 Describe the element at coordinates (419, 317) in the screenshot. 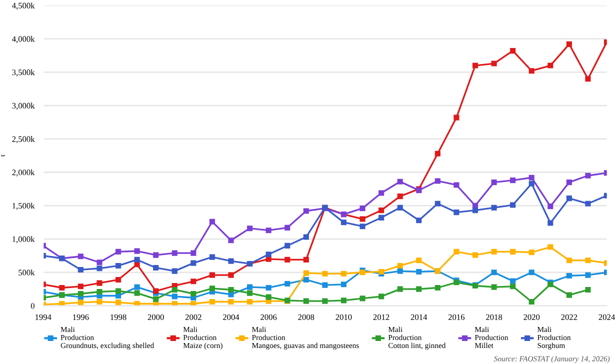

I see `x-tick-label: 2014` at that location.